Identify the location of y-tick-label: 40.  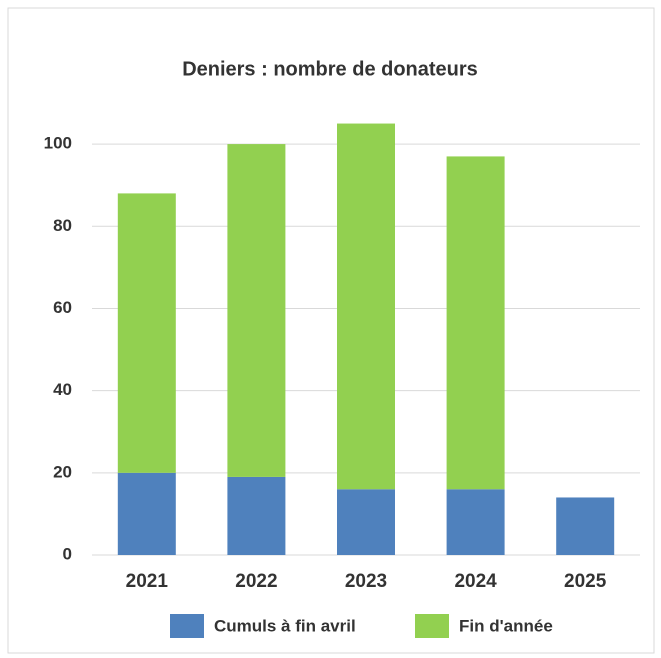
(62, 389).